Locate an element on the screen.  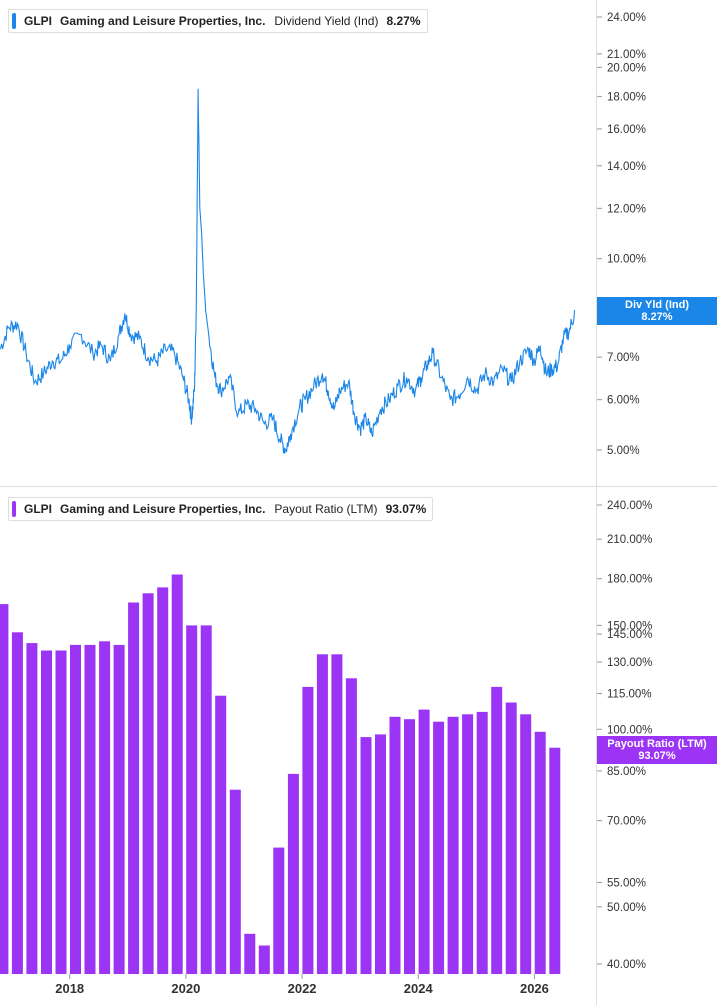
tag-value: 93.07% is located at coordinates (657, 755).